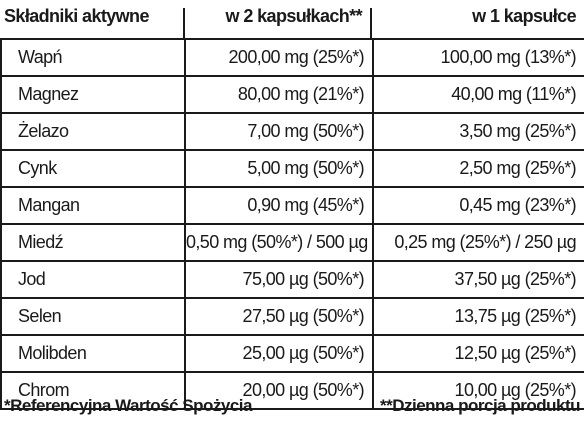 Image resolution: width=584 pixels, height=424 pixels. What do you see at coordinates (478, 57) in the screenshot?
I see `amount-one-capsule: 100,00 mg (13%*)` at bounding box center [478, 57].